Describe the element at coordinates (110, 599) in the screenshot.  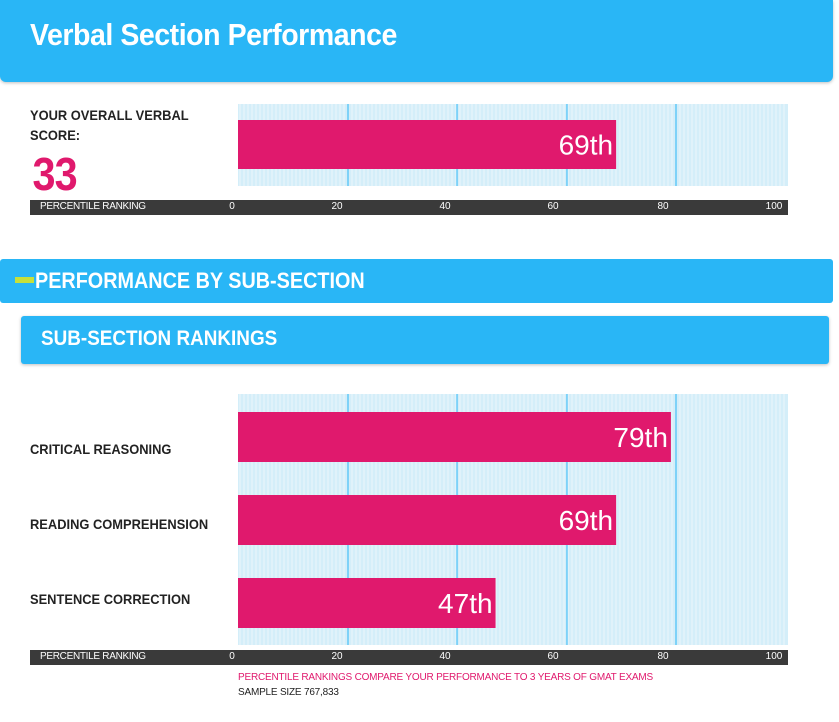
I see `row-label-sentence-correction: SENTENCE CORRECTION` at that location.